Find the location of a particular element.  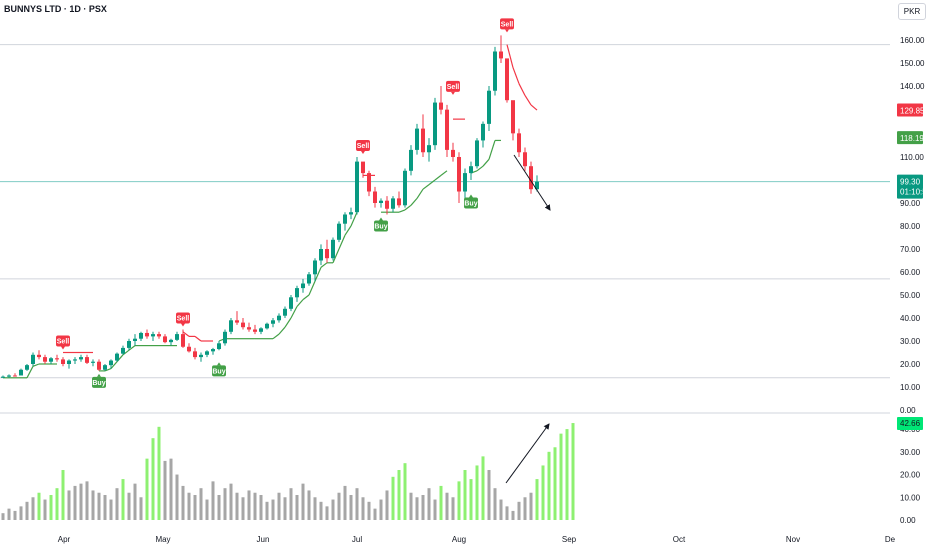

price-tick-label: 80.00 is located at coordinates (910, 226).